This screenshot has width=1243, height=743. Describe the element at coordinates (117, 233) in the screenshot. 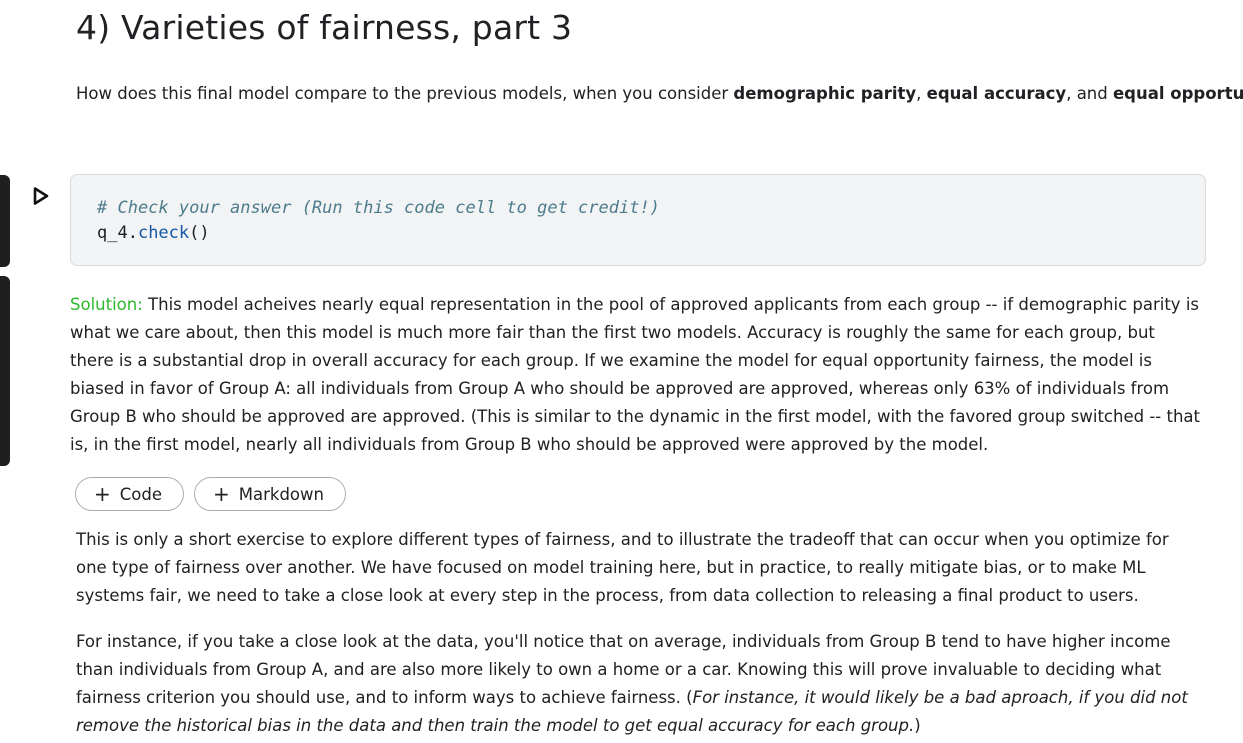

I see `code-object: q_4.` at that location.